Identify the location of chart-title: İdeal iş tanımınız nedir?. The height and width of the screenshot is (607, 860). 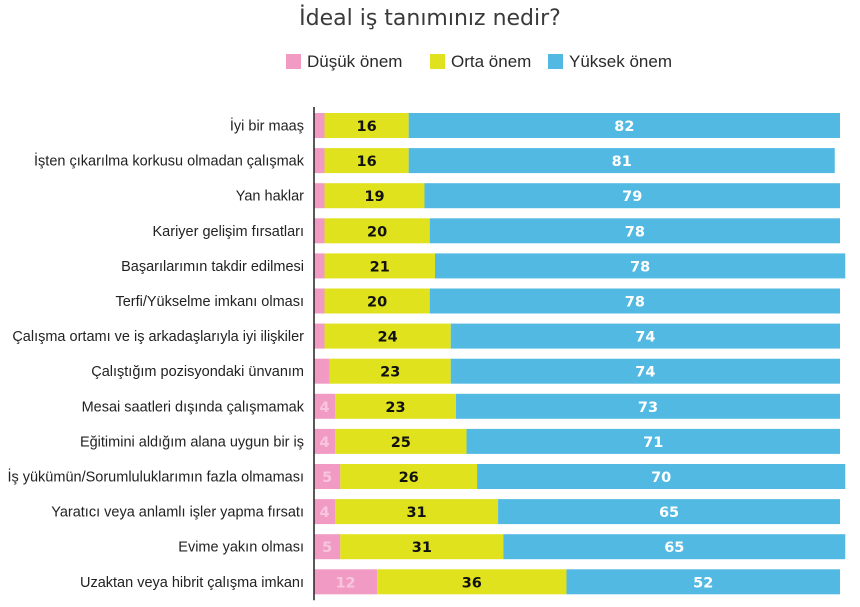
(430, 18).